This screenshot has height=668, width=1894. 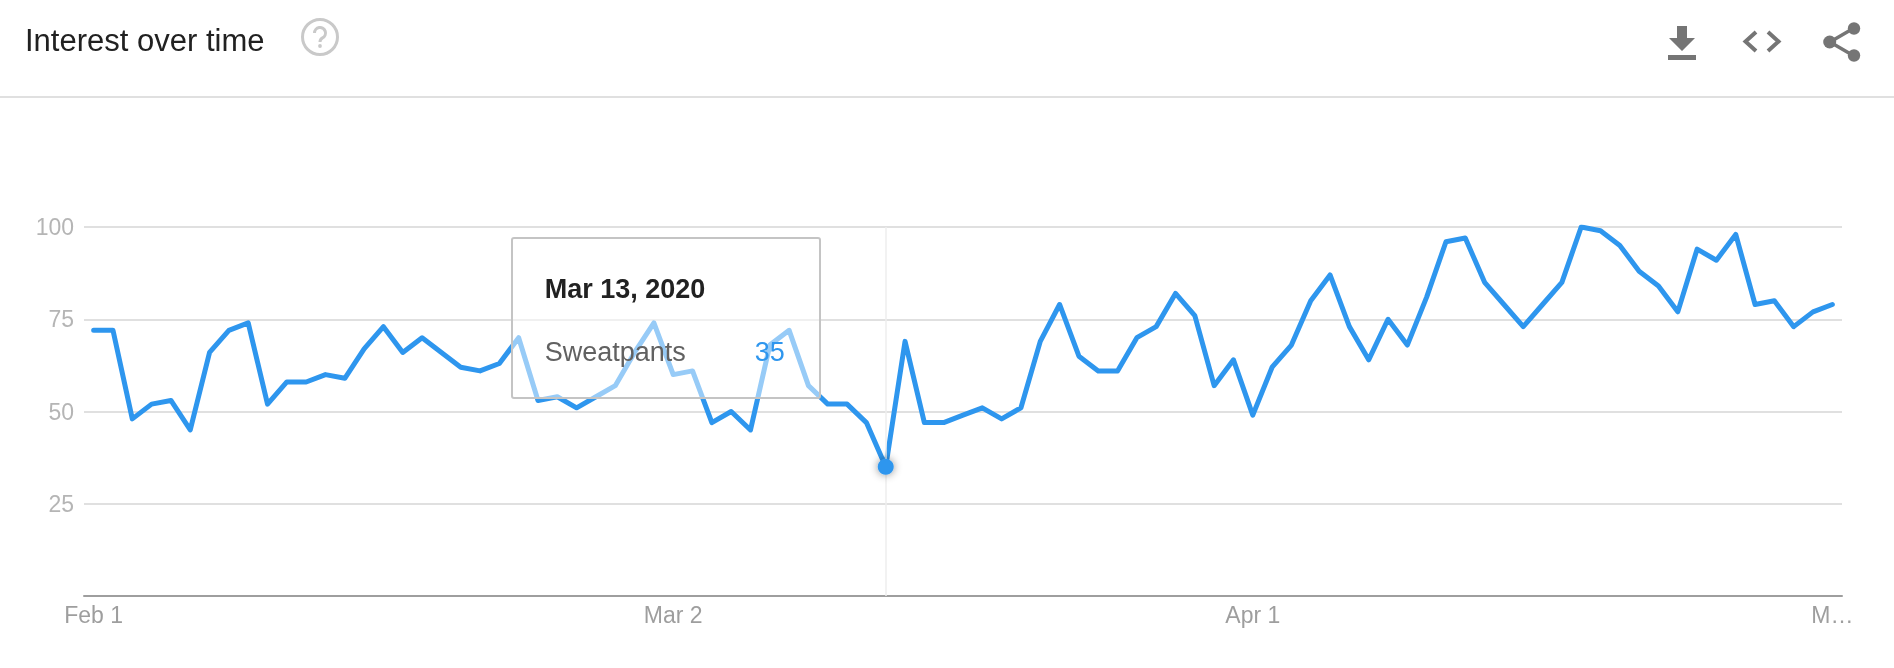 What do you see at coordinates (625, 289) in the screenshot?
I see `annotation: Mar 13, 2020` at bounding box center [625, 289].